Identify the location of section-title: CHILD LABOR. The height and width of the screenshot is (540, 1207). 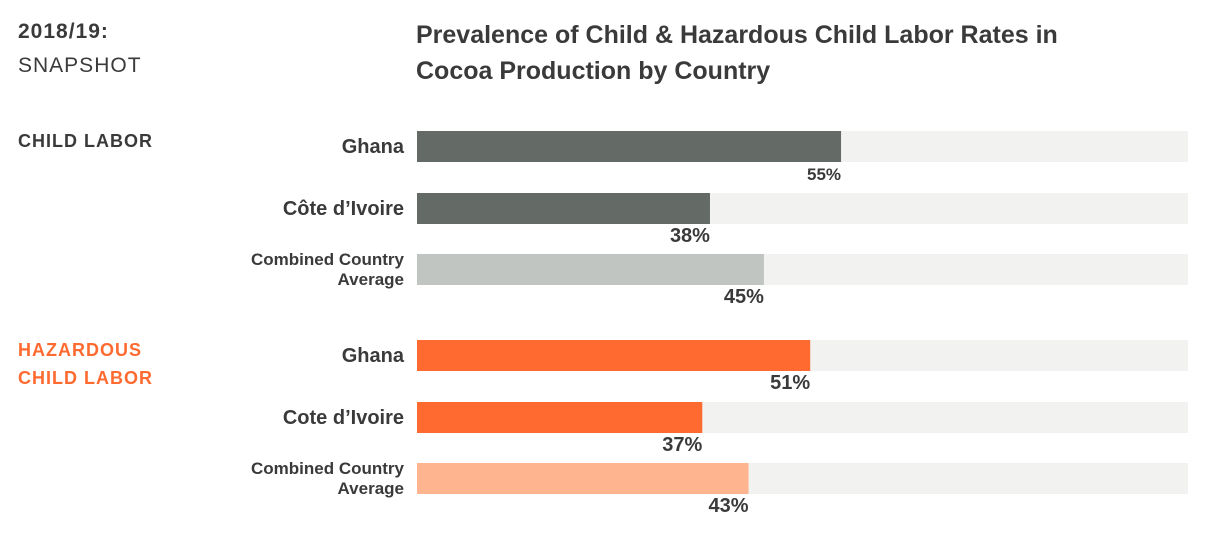
(85, 141).